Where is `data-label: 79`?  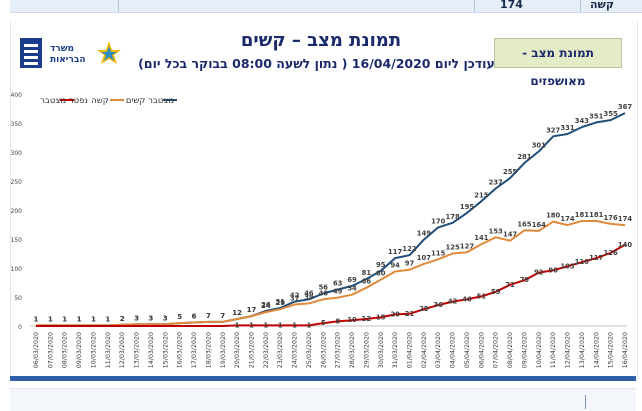
data-label: 79 is located at coordinates (525, 280).